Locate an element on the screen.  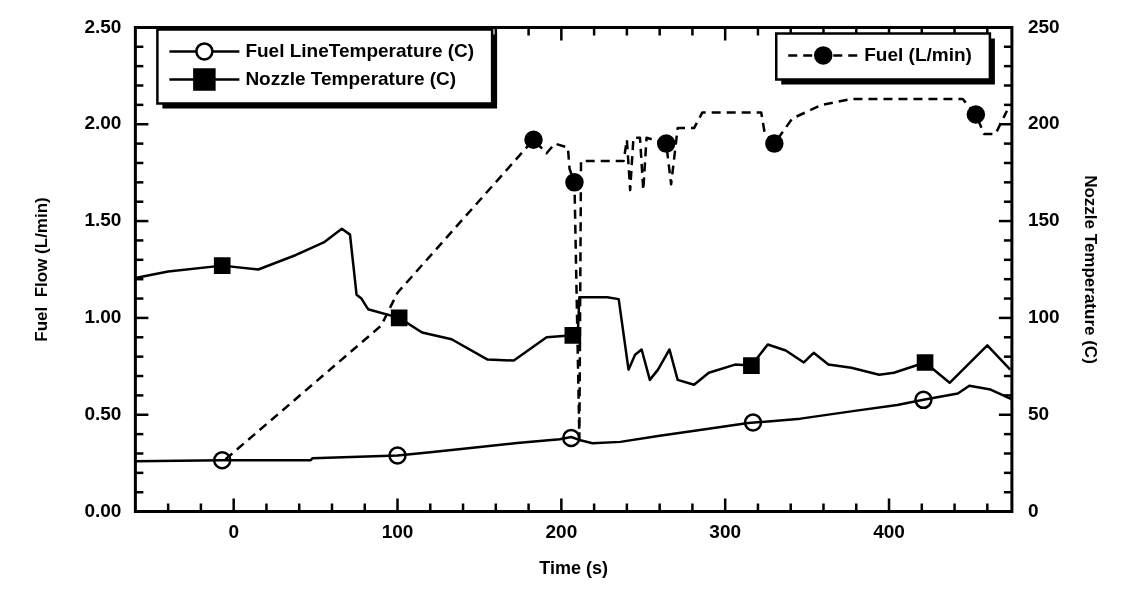
x-tick-label: 200 is located at coordinates (561, 532).